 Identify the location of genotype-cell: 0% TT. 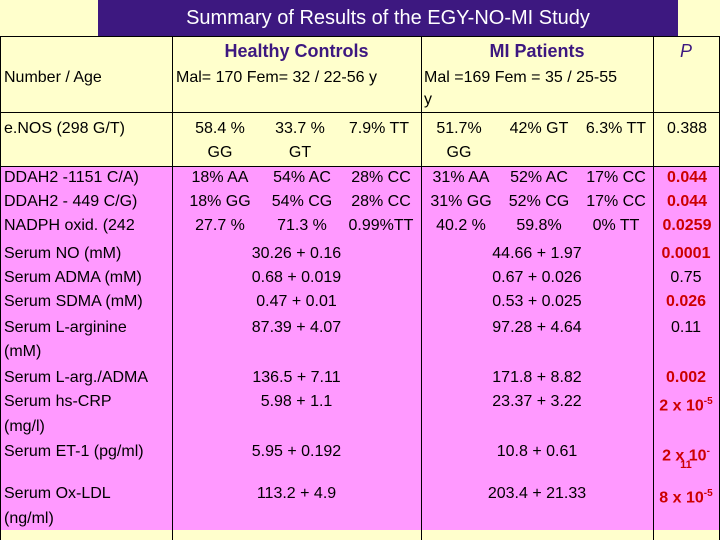
(616, 225).